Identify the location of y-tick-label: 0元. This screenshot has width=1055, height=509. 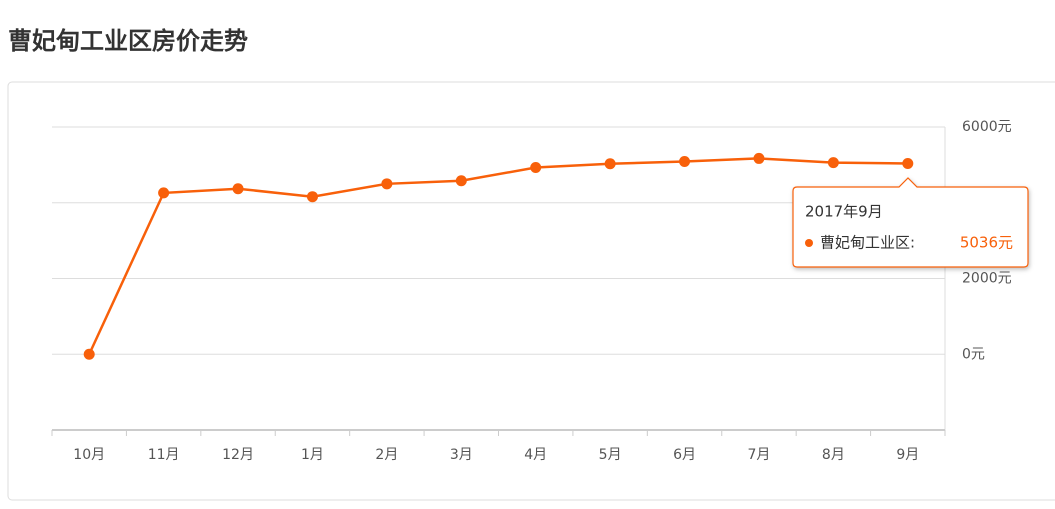
(973, 354).